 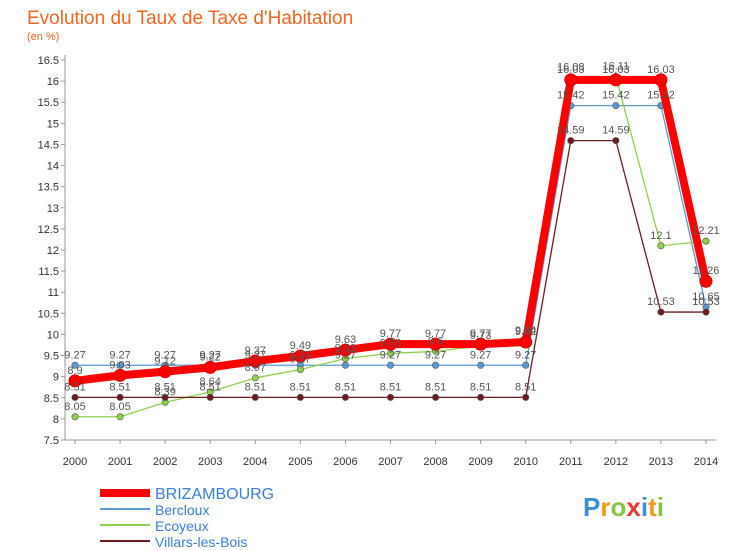 I want to click on x-tick-label: 2003, so click(x=210, y=462).